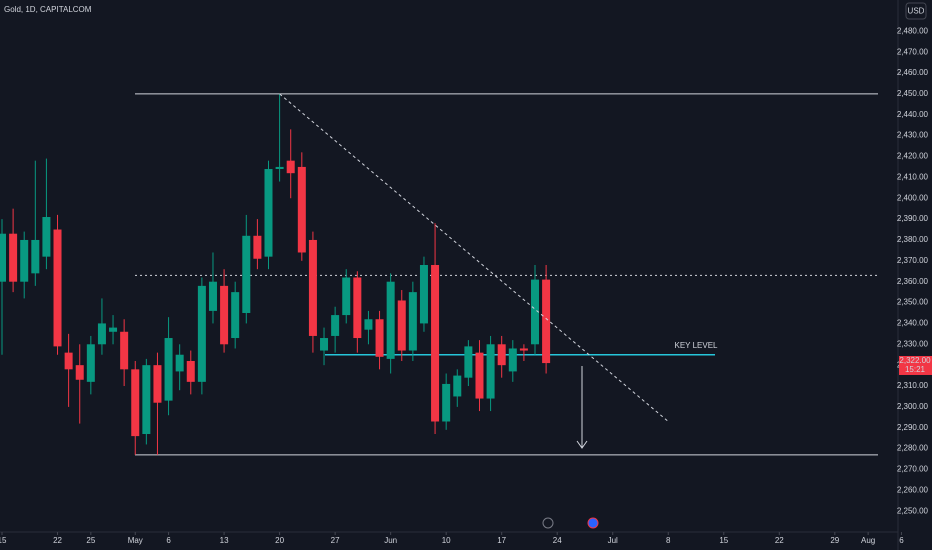  Describe the element at coordinates (913, 176) in the screenshot. I see `y-tick-label: 2,410.00` at that location.